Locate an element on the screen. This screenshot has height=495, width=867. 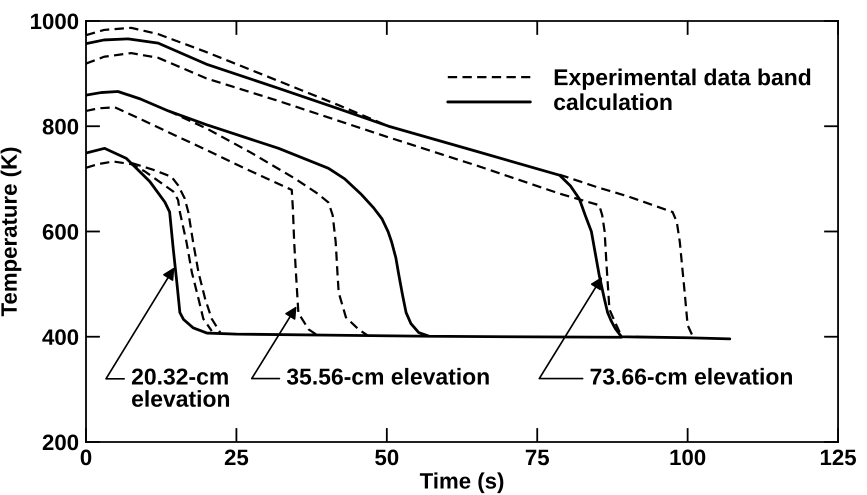
y-tick-label: 1000 is located at coordinates (54, 22).